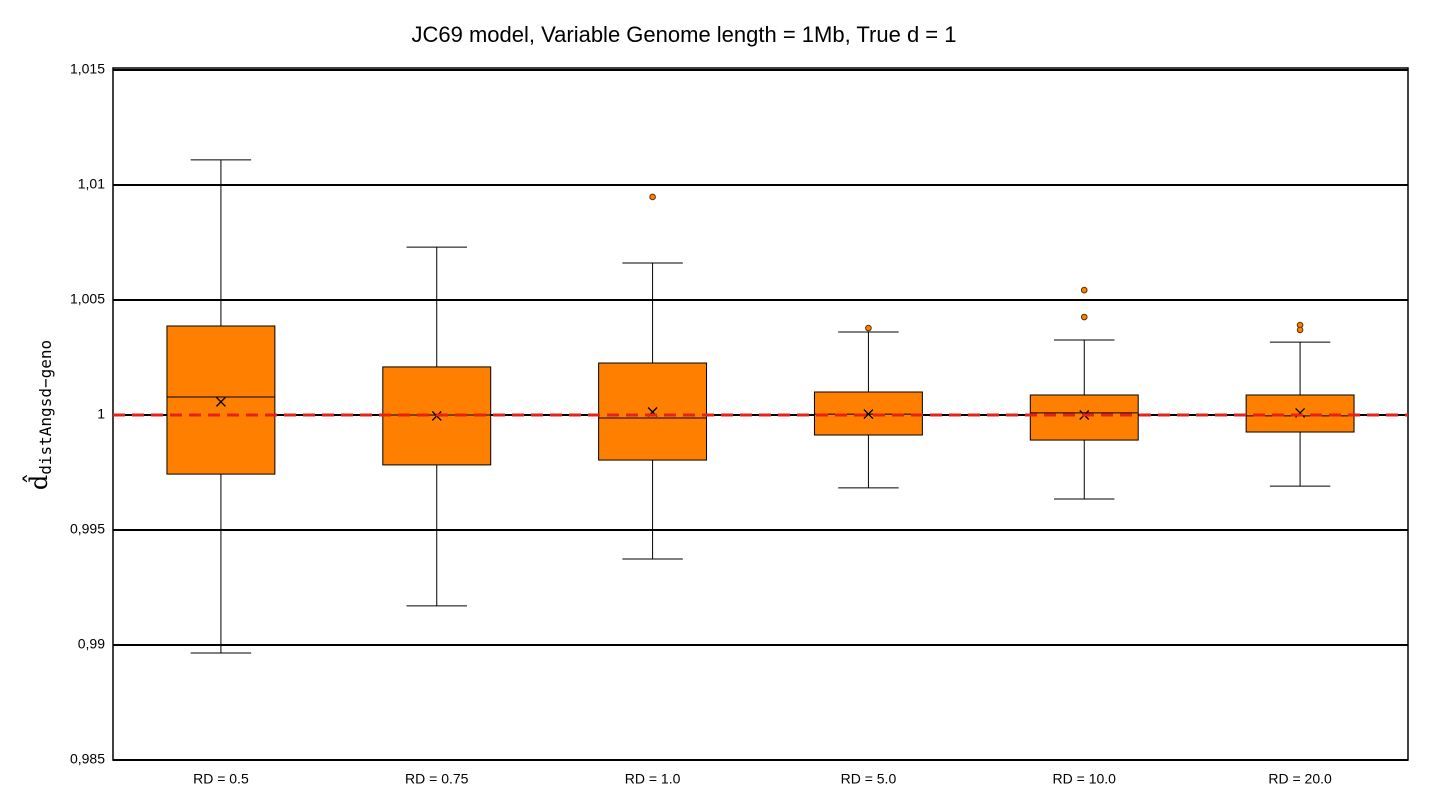  I want to click on y-tick-label: 1,015, so click(87, 69).